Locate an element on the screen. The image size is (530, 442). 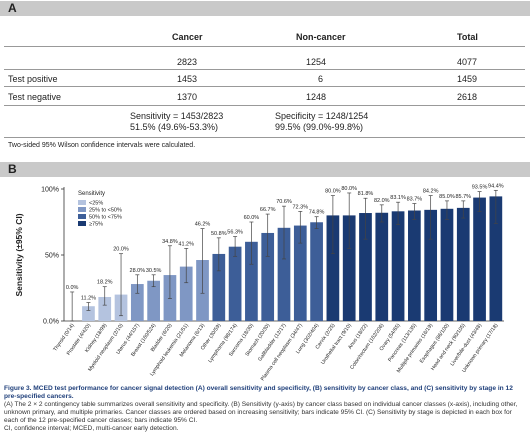
data-label: 20.0% is located at coordinates (121, 250).